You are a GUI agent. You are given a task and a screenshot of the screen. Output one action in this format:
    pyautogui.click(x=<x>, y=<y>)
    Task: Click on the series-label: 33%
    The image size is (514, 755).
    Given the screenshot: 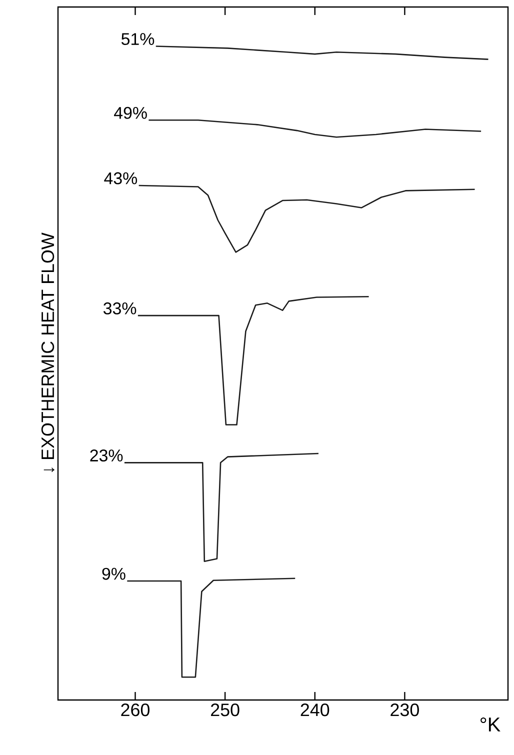 What is the action you would take?
    pyautogui.click(x=119, y=308)
    